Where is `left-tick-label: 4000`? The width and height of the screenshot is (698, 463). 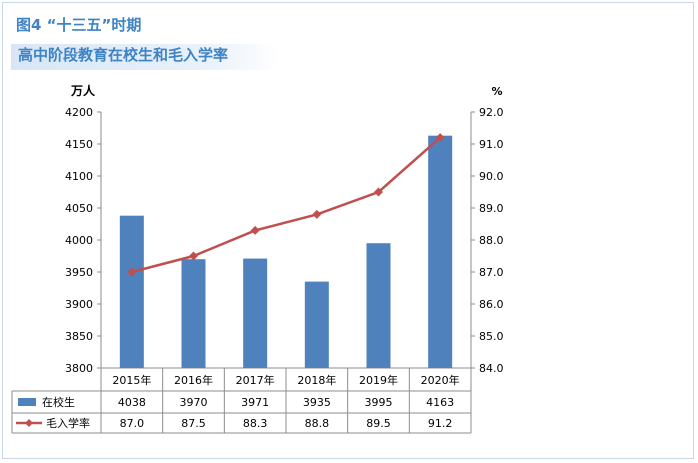
left-tick-label: 4000 is located at coordinates (79, 240).